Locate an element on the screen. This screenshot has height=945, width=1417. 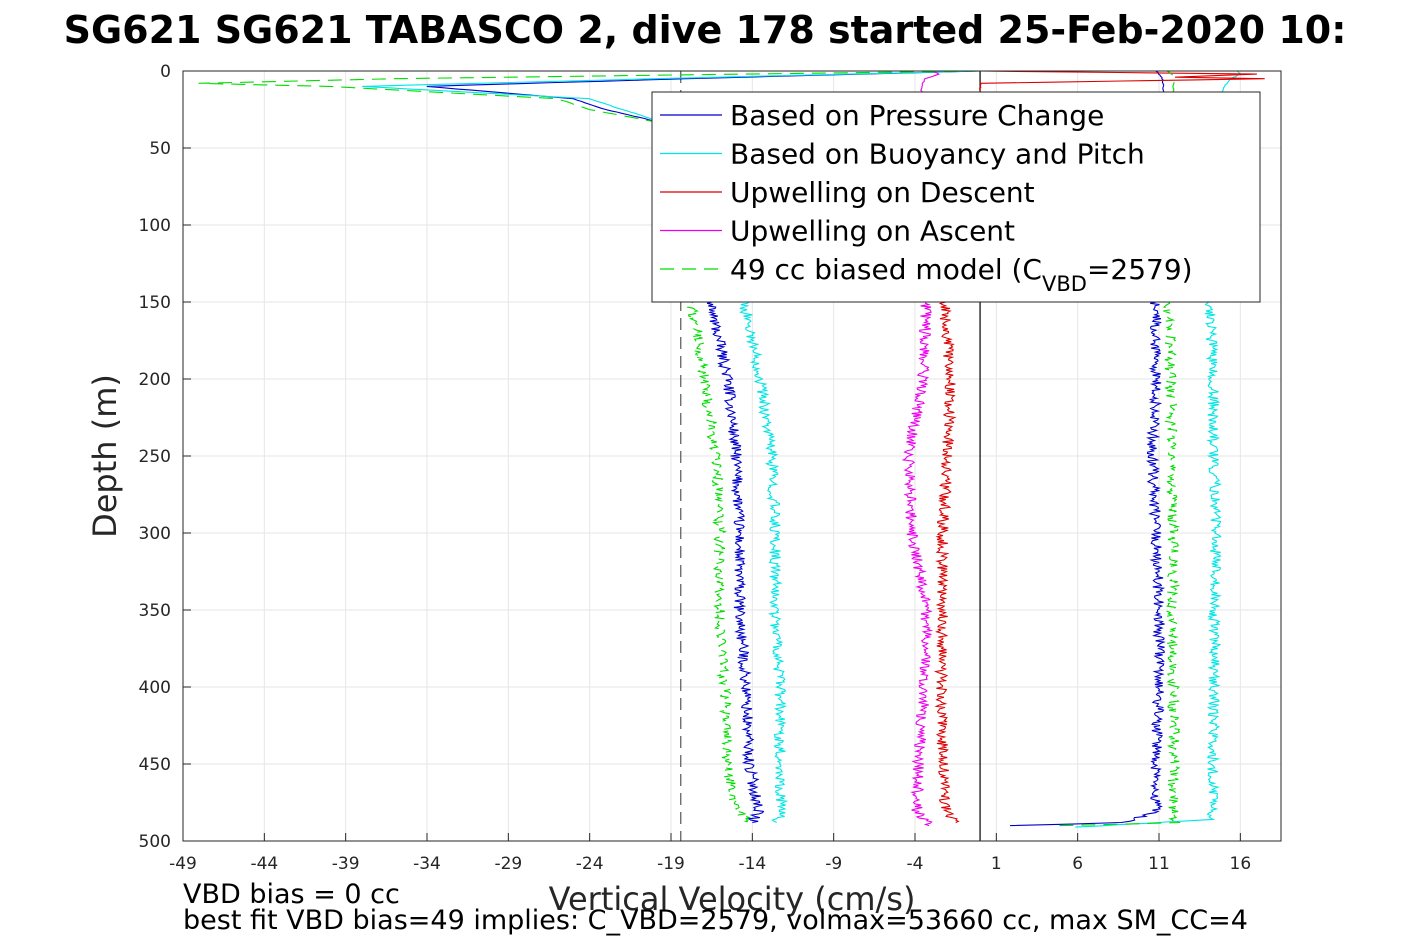
y-tick-label: 500 is located at coordinates (155, 842).